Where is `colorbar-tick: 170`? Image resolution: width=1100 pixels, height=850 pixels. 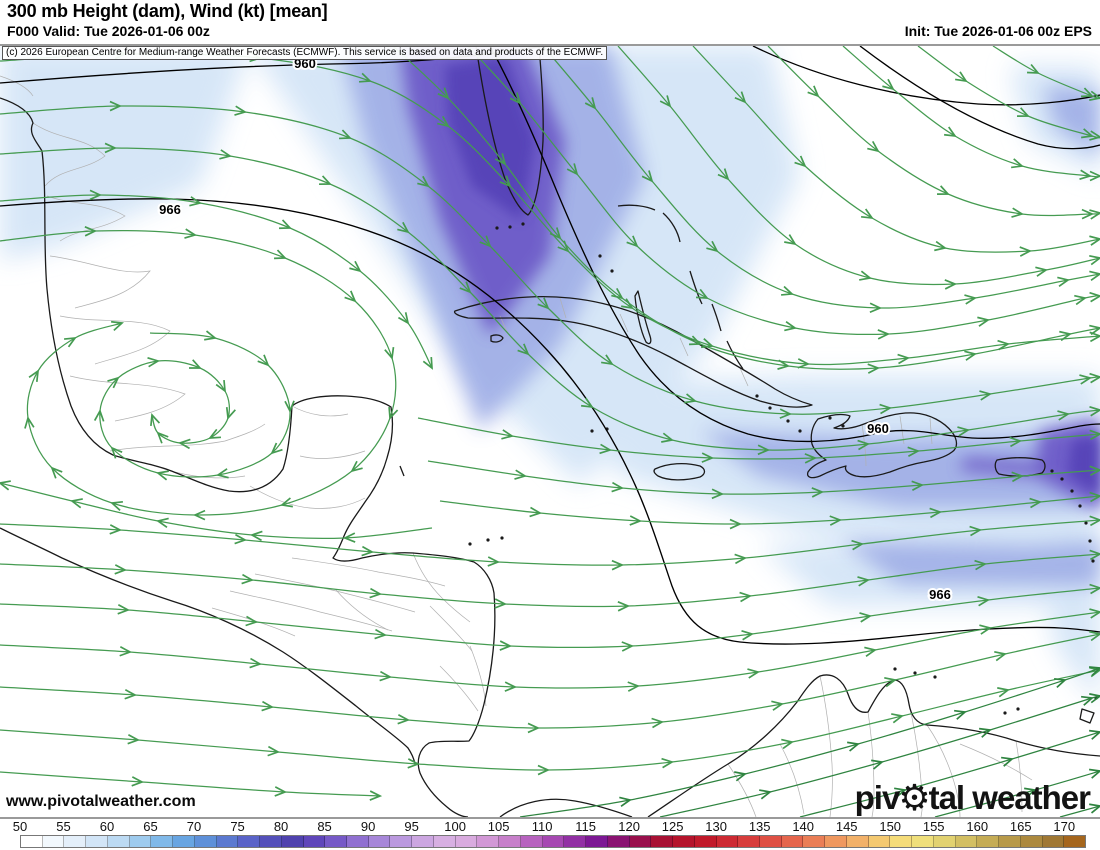 colorbar-tick: 170 is located at coordinates (1064, 826).